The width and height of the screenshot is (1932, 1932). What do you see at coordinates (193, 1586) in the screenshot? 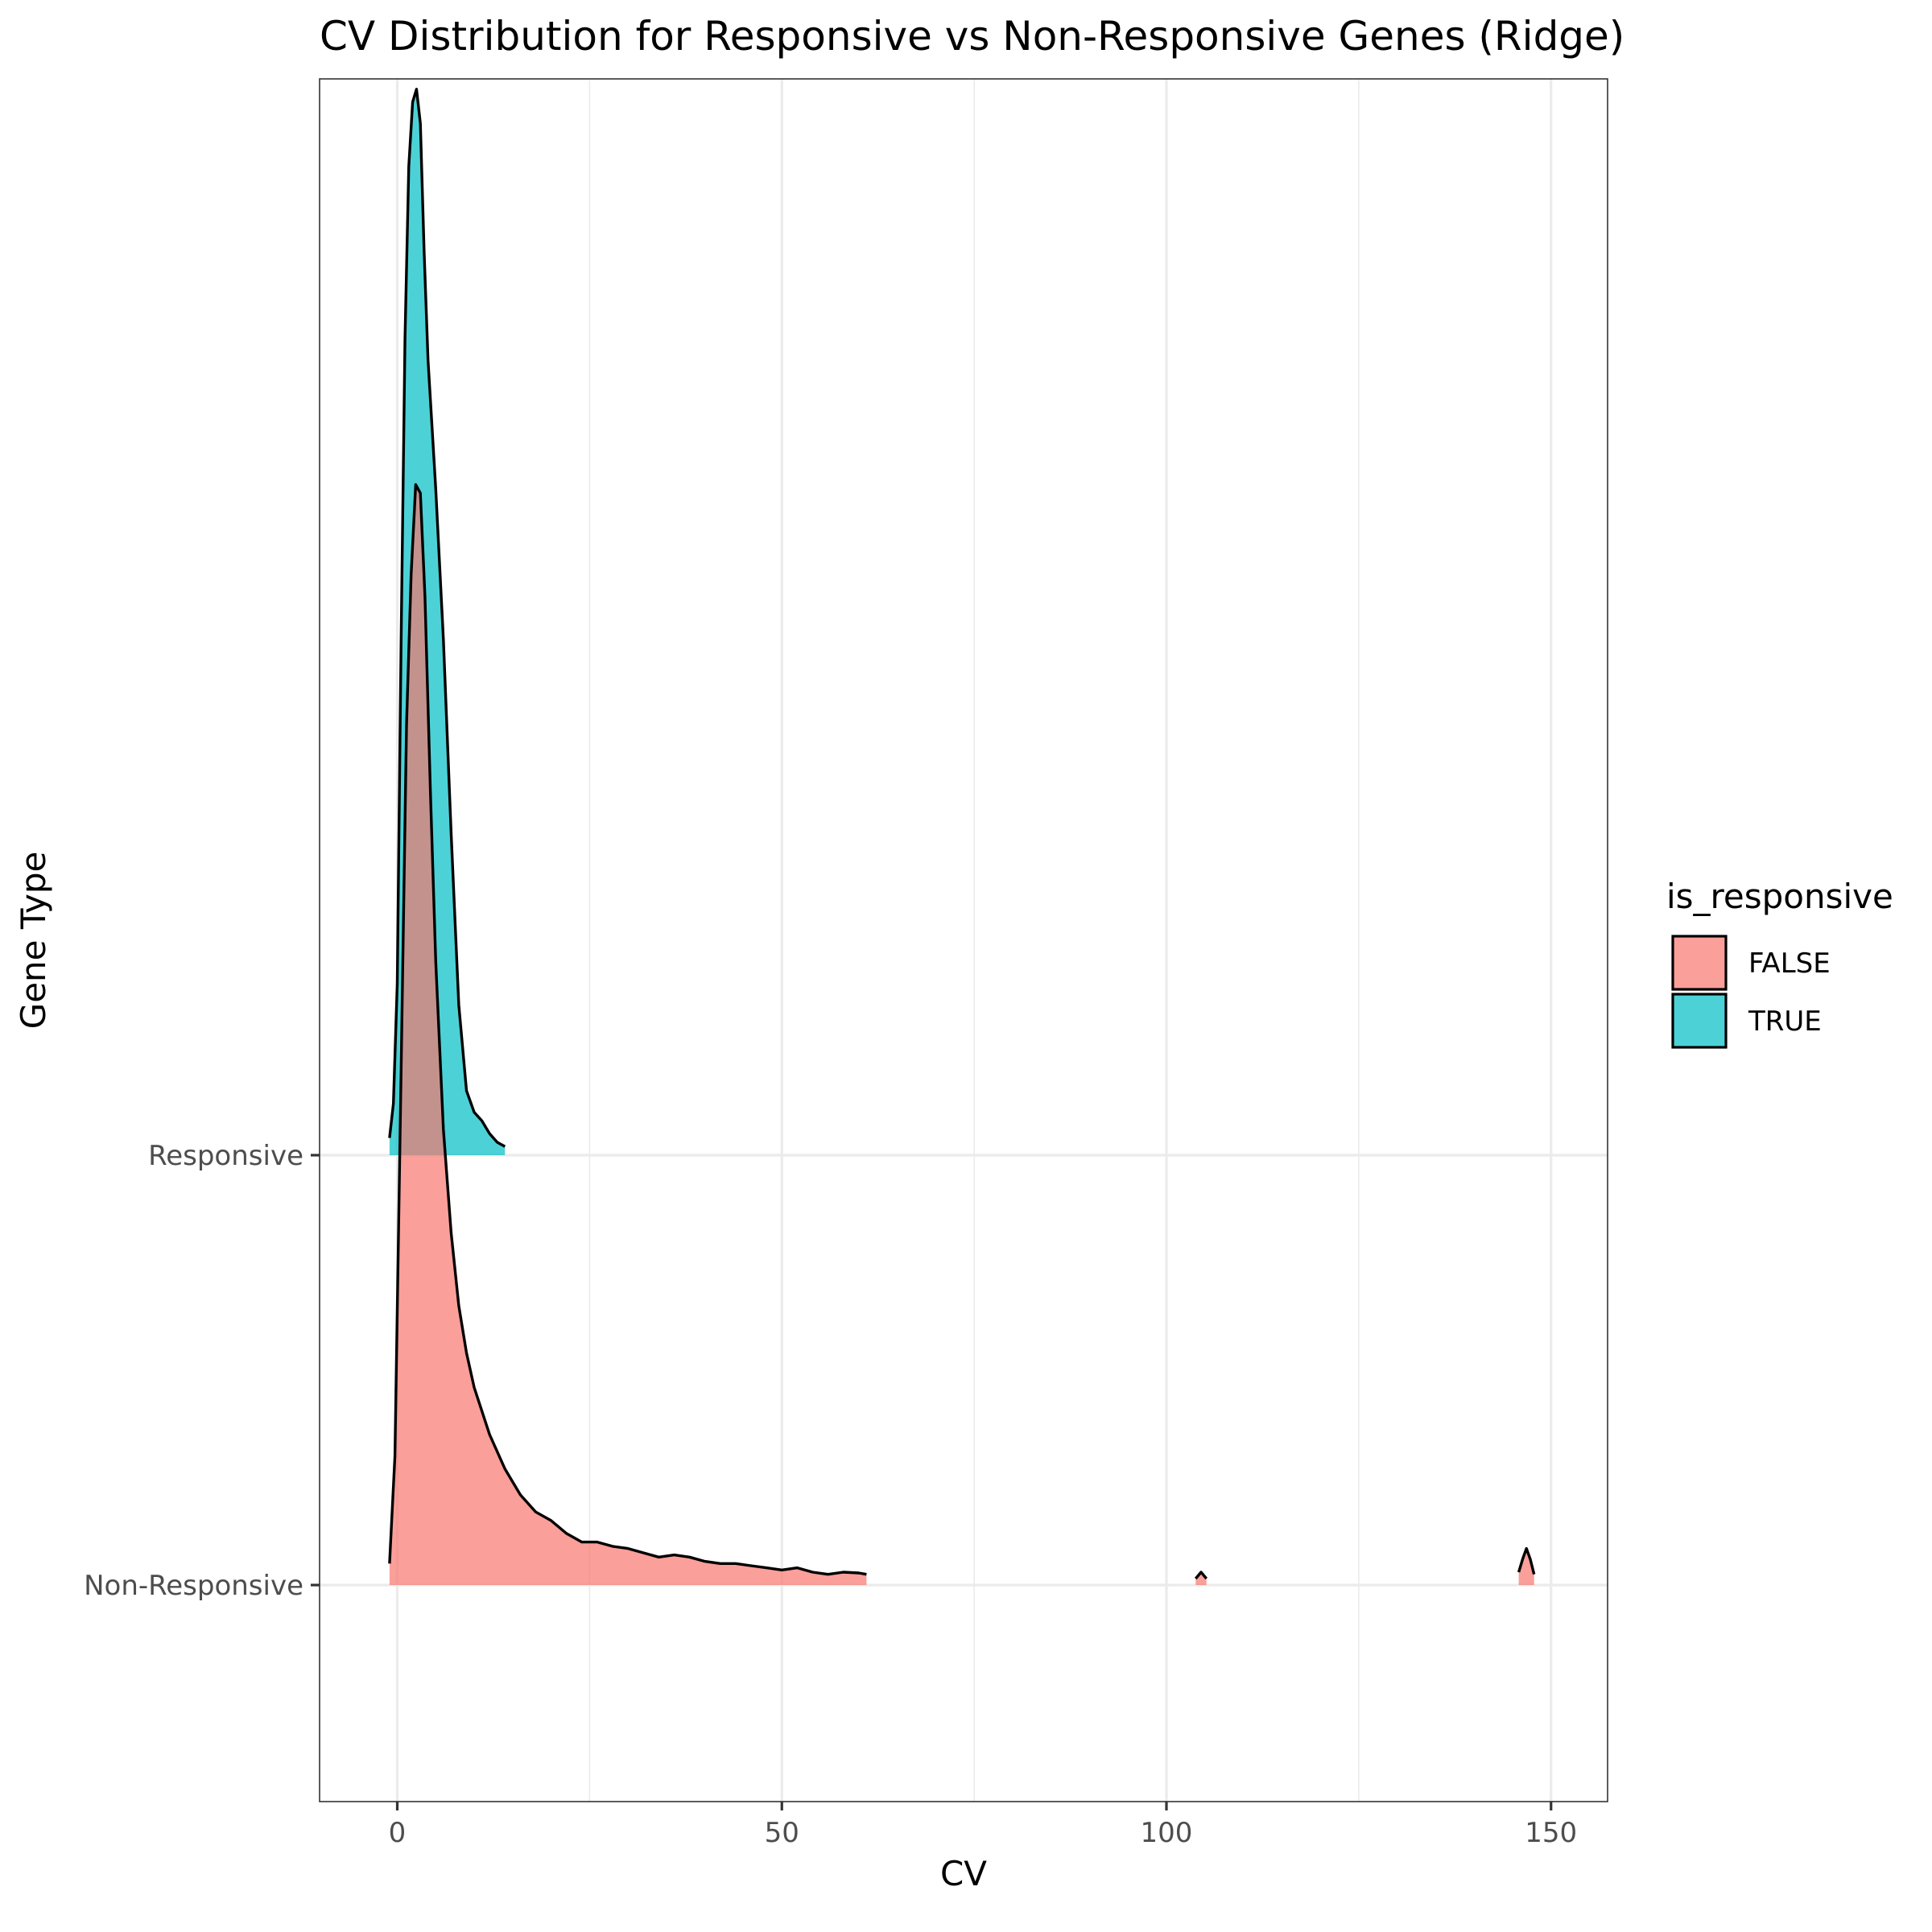
I see `y-tick-label-non-responsive: Non-Responsive` at bounding box center [193, 1586].